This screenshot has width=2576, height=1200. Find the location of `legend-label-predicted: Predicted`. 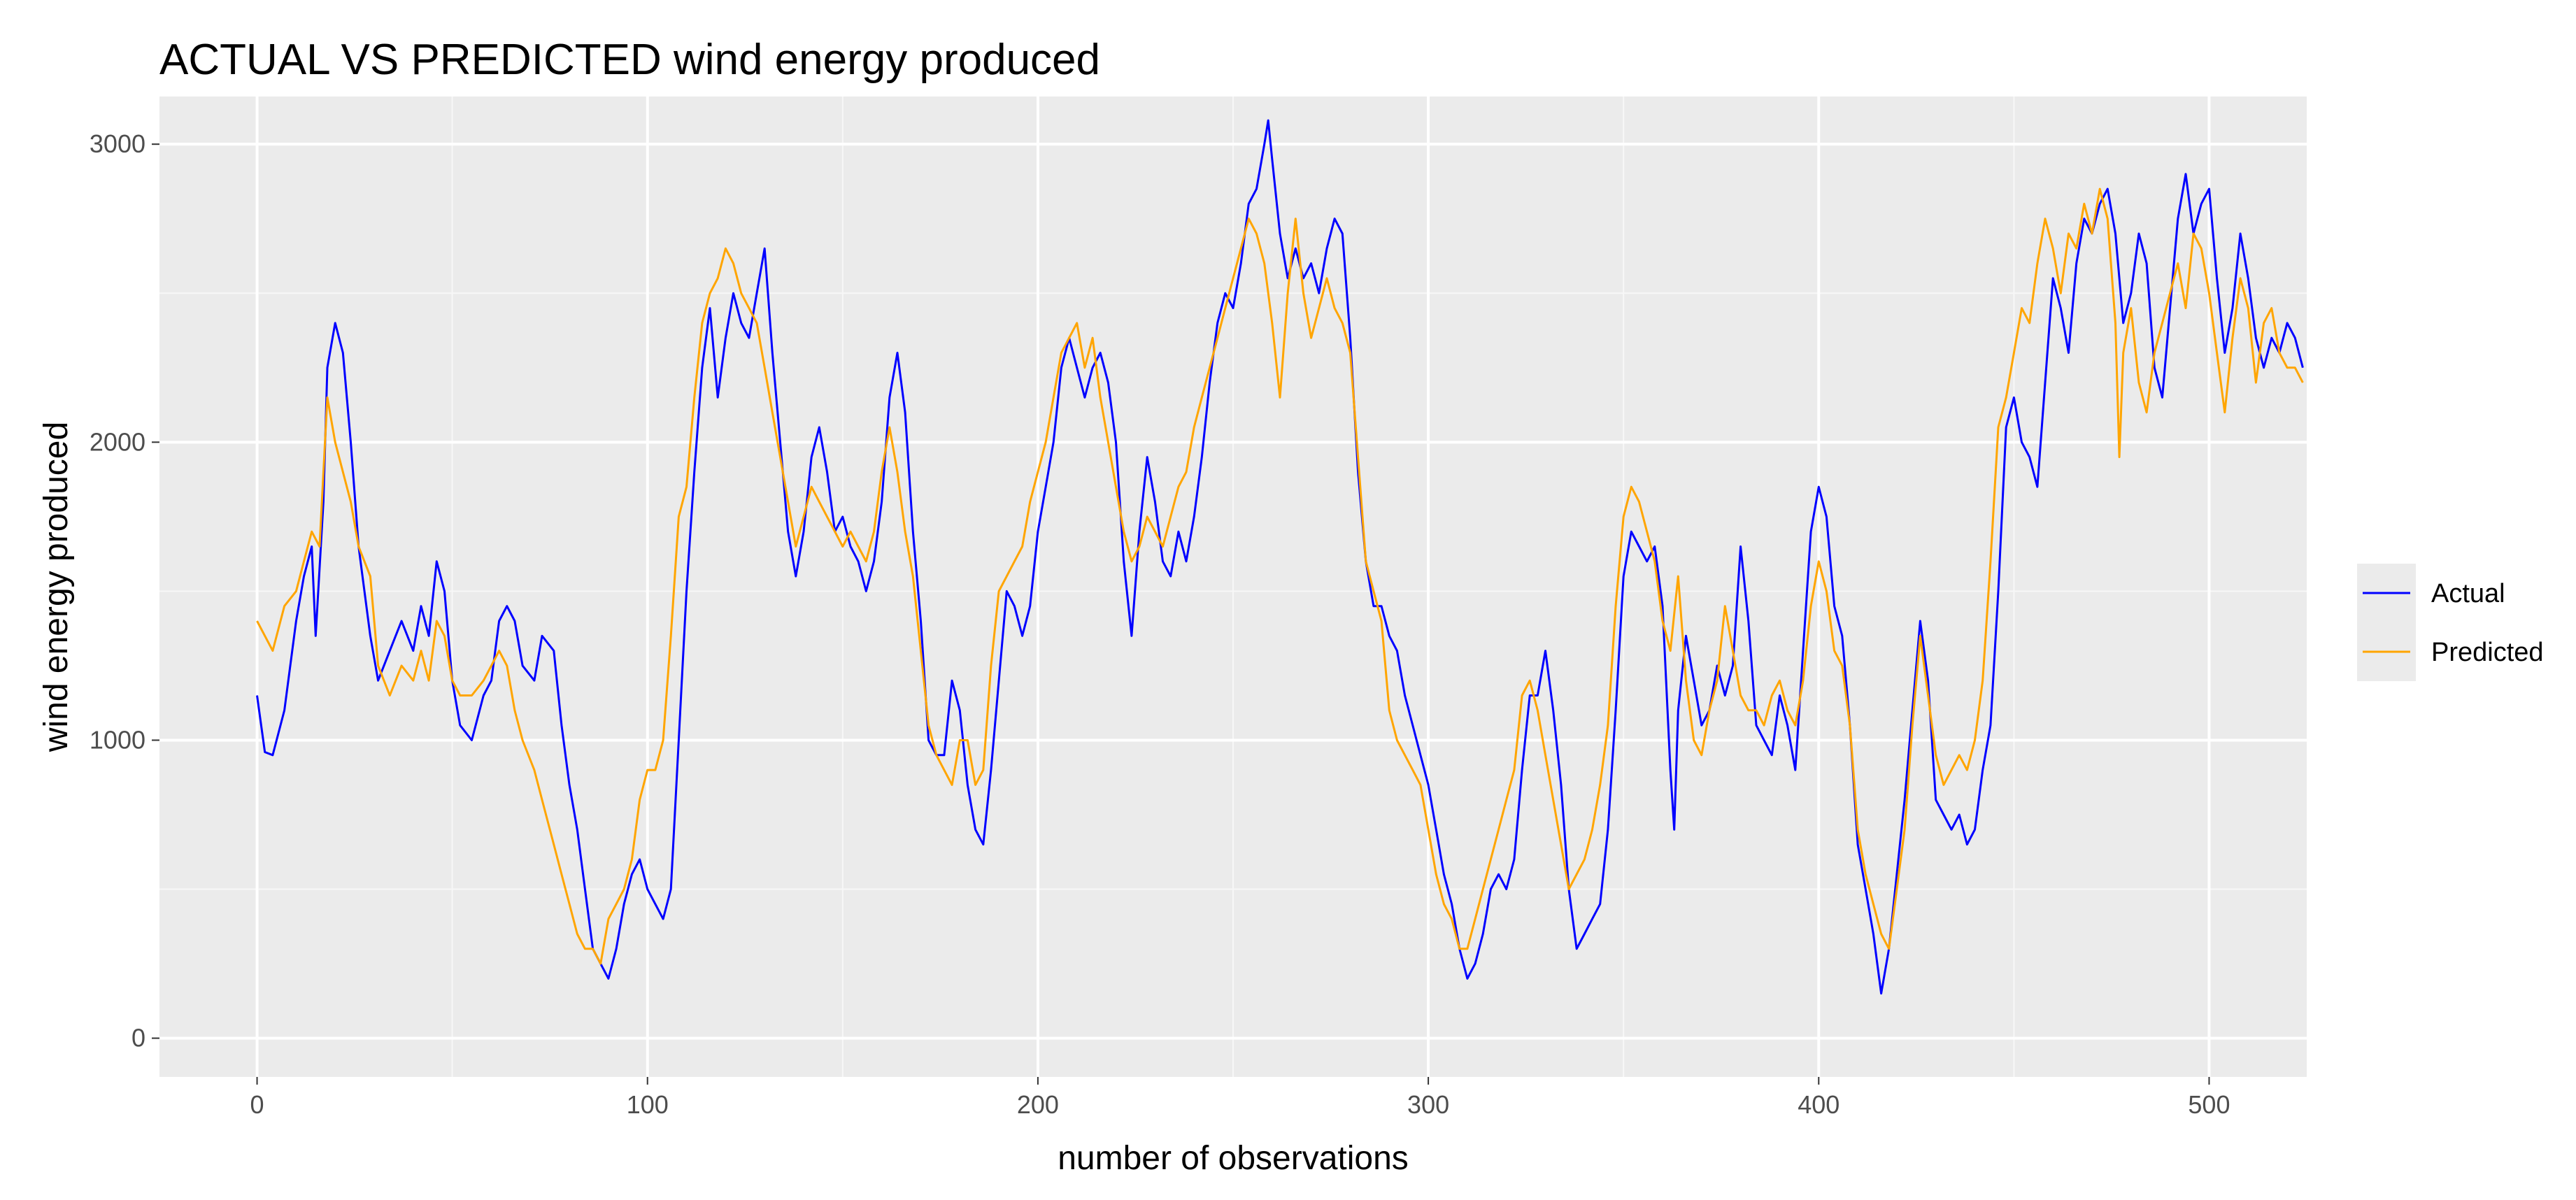

legend-label-predicted: Predicted is located at coordinates (2487, 652).